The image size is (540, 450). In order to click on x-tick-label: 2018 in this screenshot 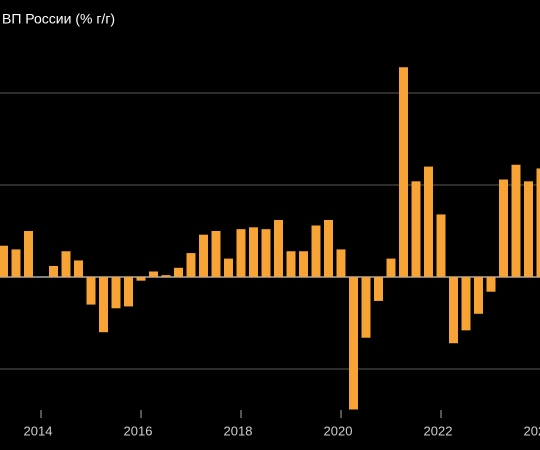, I will do `click(238, 430)`.